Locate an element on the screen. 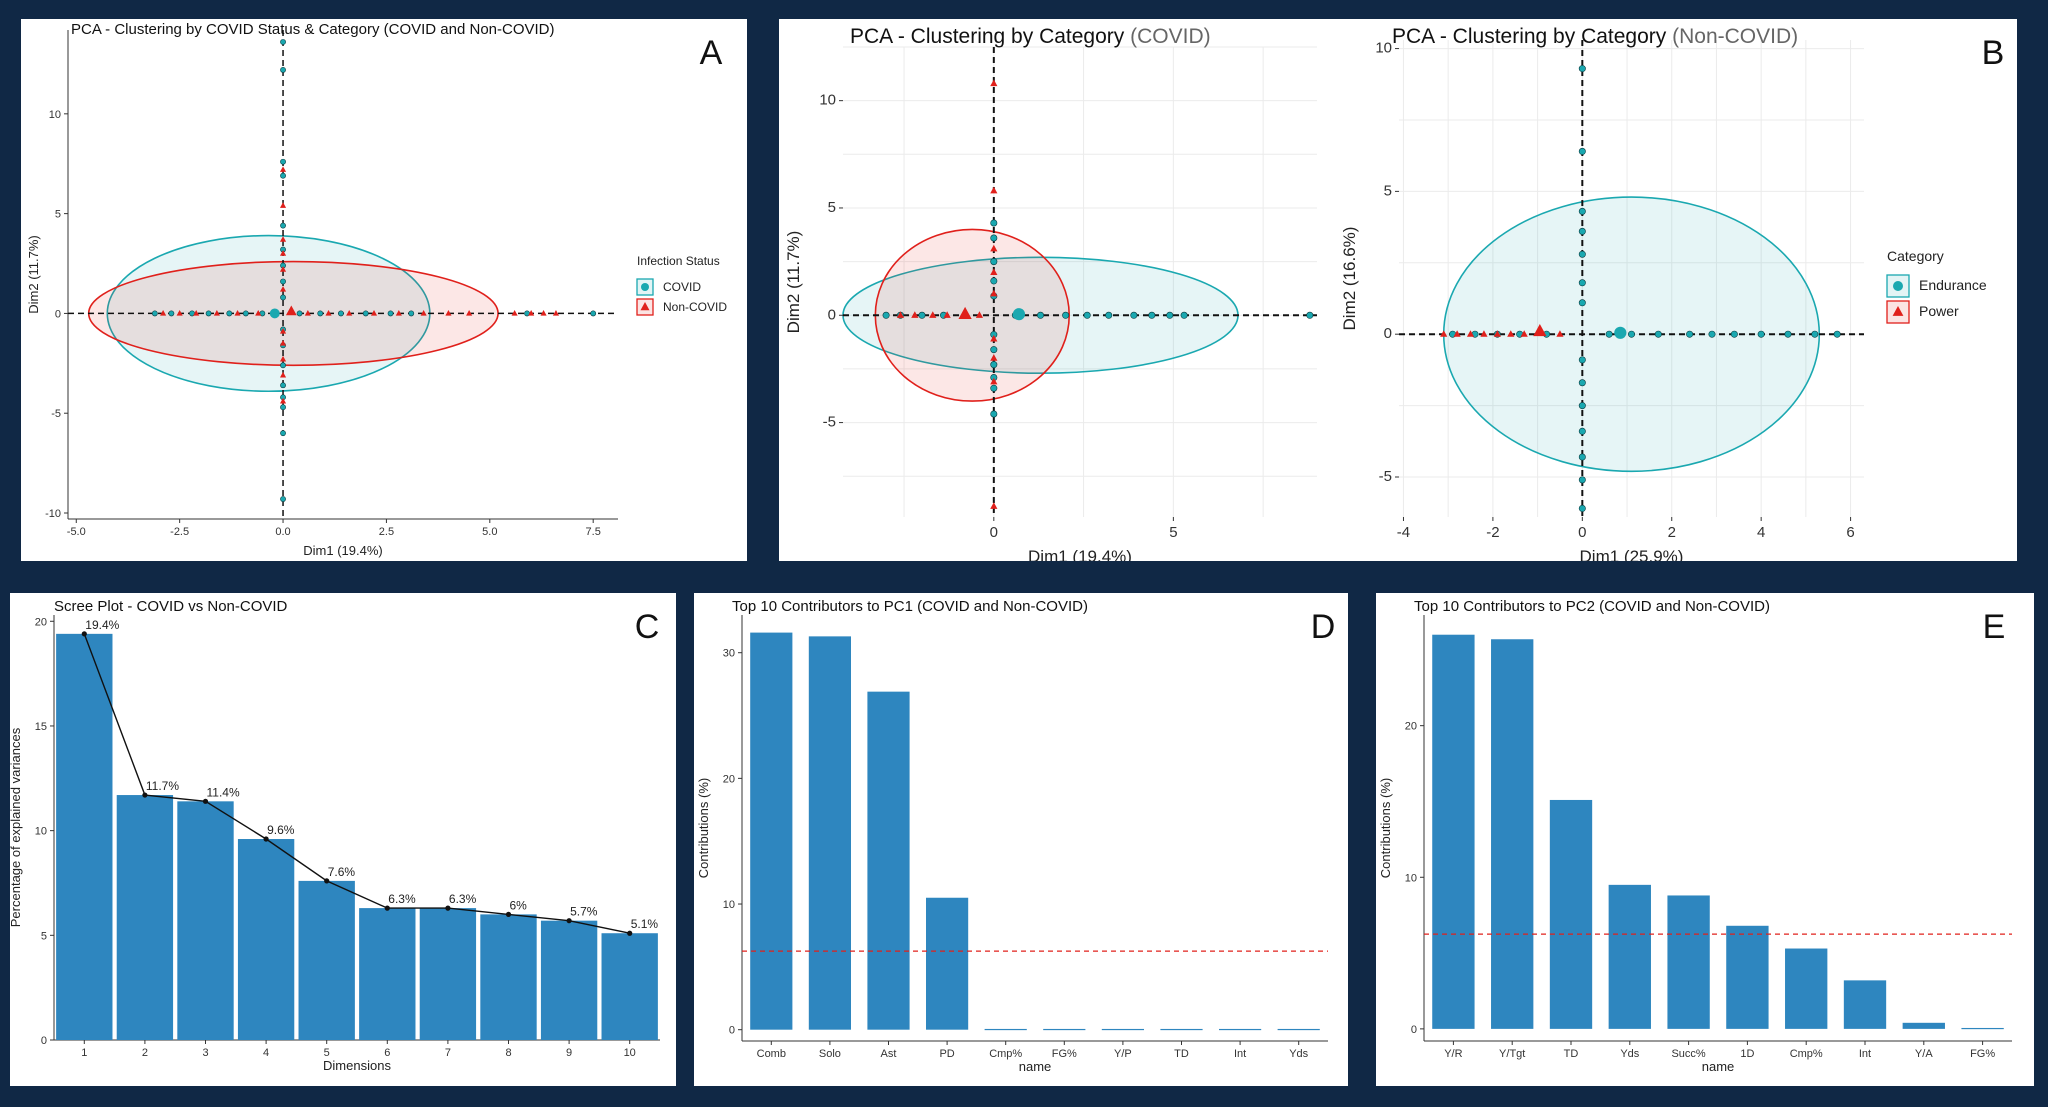 The height and width of the screenshot is (1107, 2048). data-label: 11.4% is located at coordinates (223, 792).